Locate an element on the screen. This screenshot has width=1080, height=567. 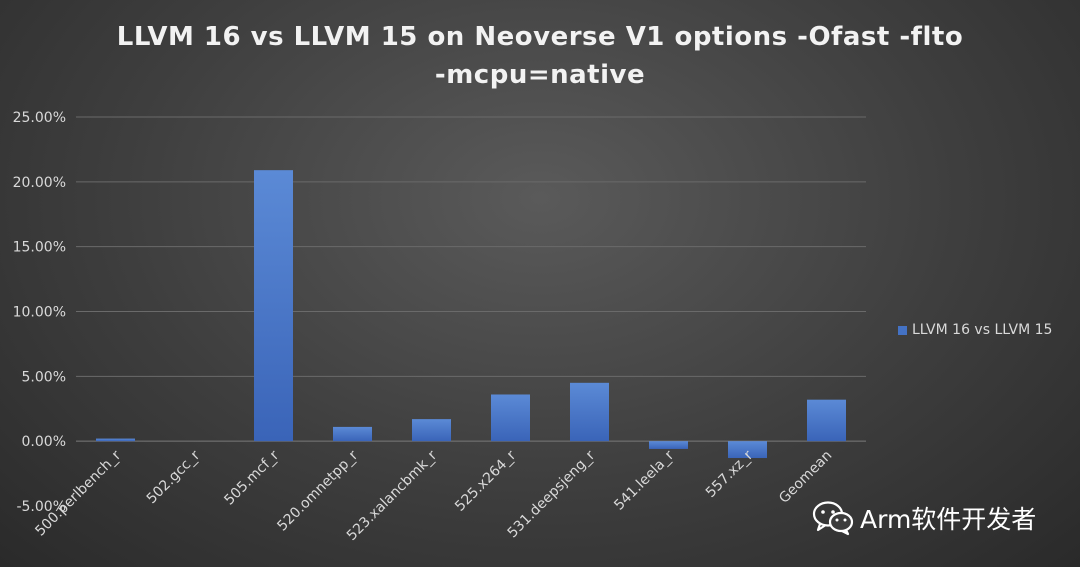
bar-531.deepsjeng_r is located at coordinates (589, 412).